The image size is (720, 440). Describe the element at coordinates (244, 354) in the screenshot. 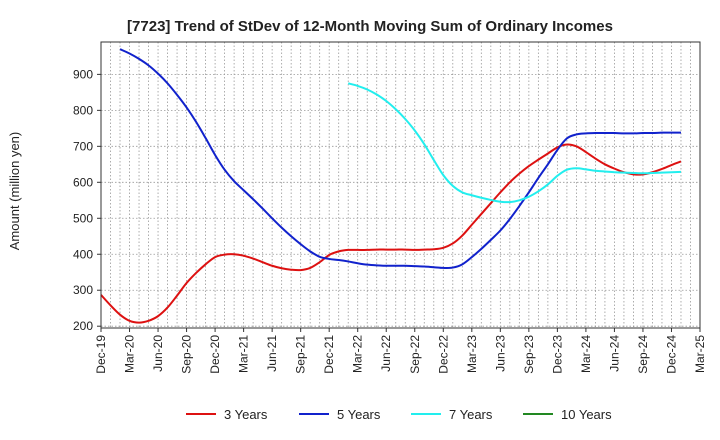

I see `x-tick-label: Mar-21` at that location.